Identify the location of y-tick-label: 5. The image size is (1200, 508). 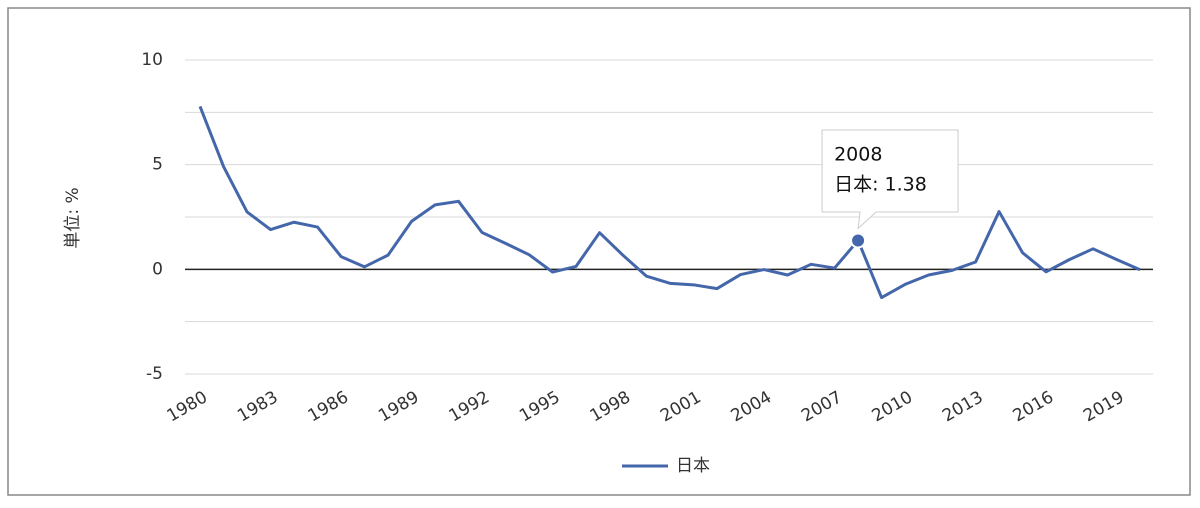
(157, 165).